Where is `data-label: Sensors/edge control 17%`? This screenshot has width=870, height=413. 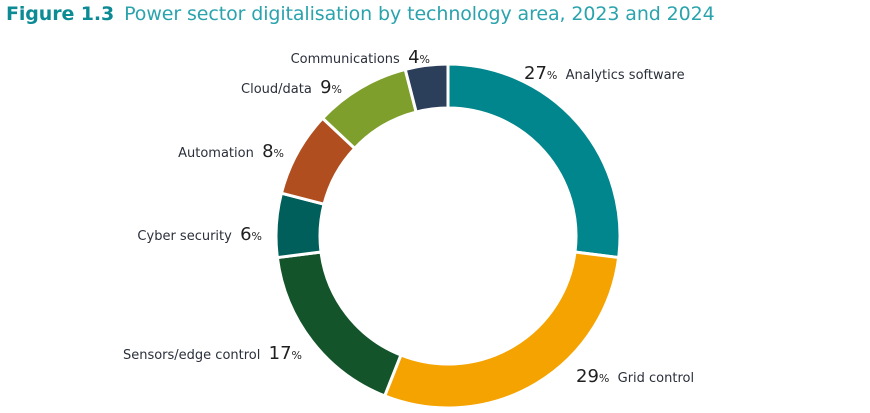
data-label: Sensors/edge control 17% is located at coordinates (212, 353).